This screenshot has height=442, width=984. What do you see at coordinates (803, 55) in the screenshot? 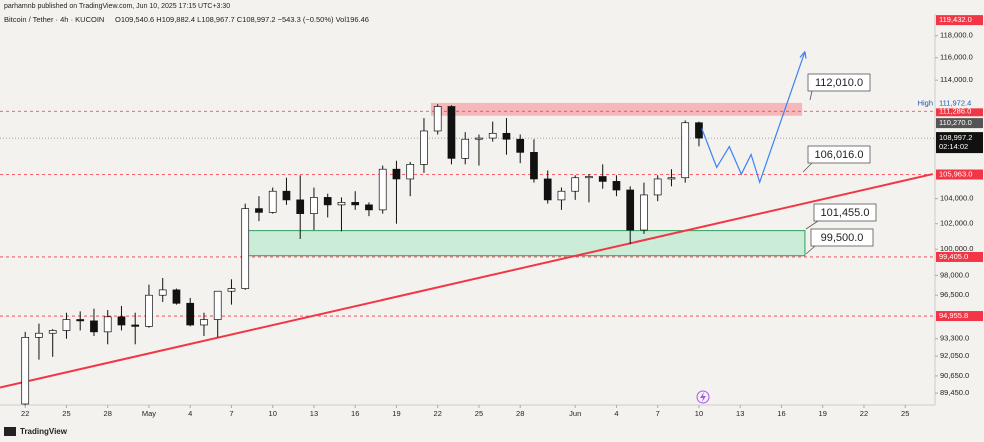
I see `projection-arrow` at bounding box center [803, 55].